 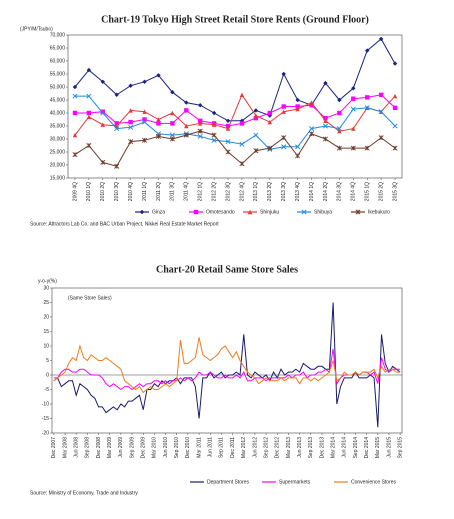 I want to click on y-tick-label: 55,000, so click(x=58, y=74).